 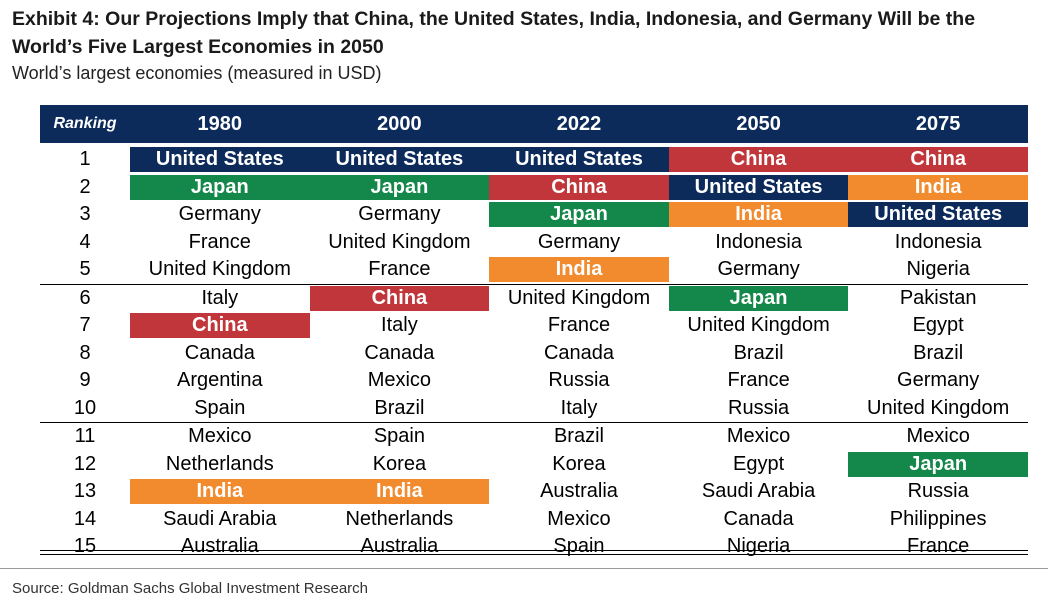 What do you see at coordinates (534, 492) in the screenshot?
I see `table-row: 13 India India Australia Saudi Arabia Russia` at bounding box center [534, 492].